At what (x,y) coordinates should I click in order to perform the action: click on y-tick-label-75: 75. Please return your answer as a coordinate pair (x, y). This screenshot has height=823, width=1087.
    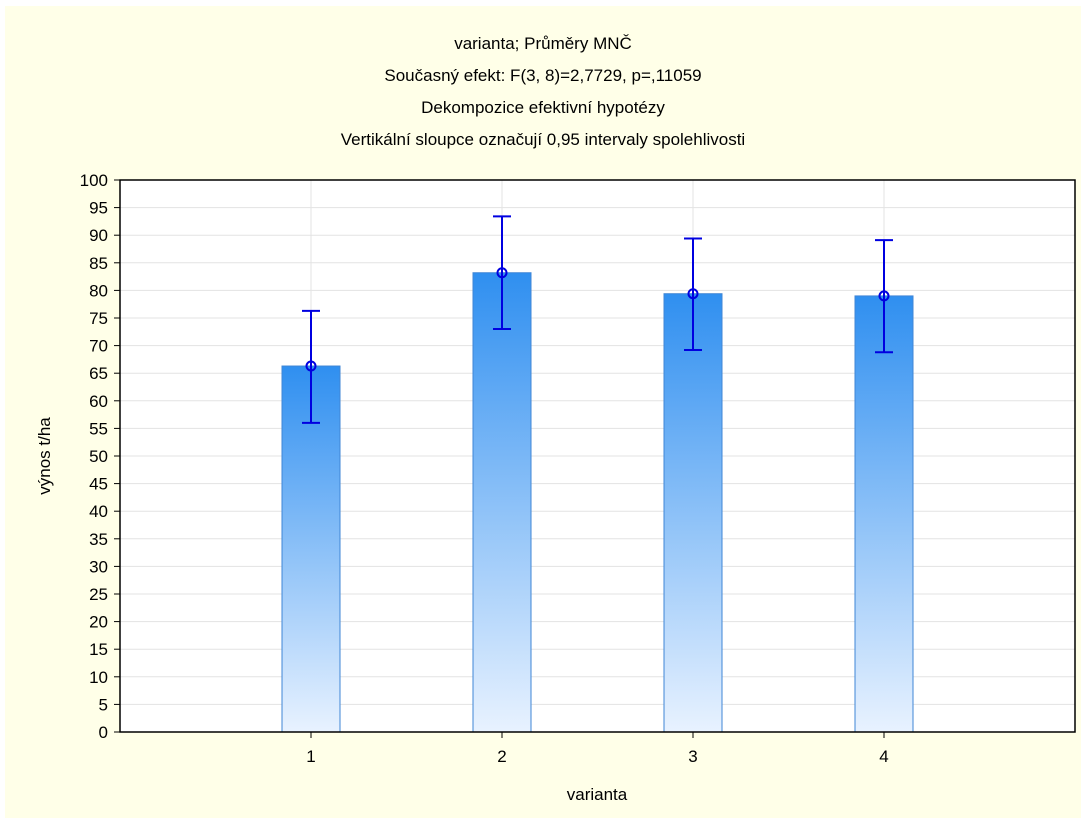
    Looking at the image, I should click on (98, 318).